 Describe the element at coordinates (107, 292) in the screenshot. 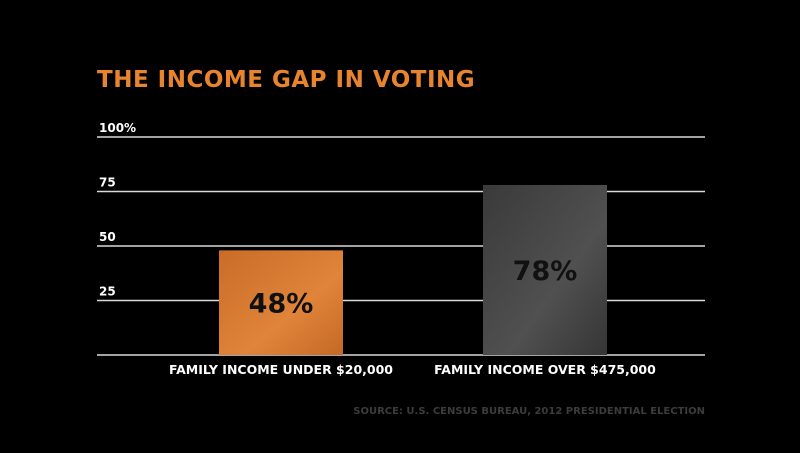

I see `y-tick-label: 25` at that location.